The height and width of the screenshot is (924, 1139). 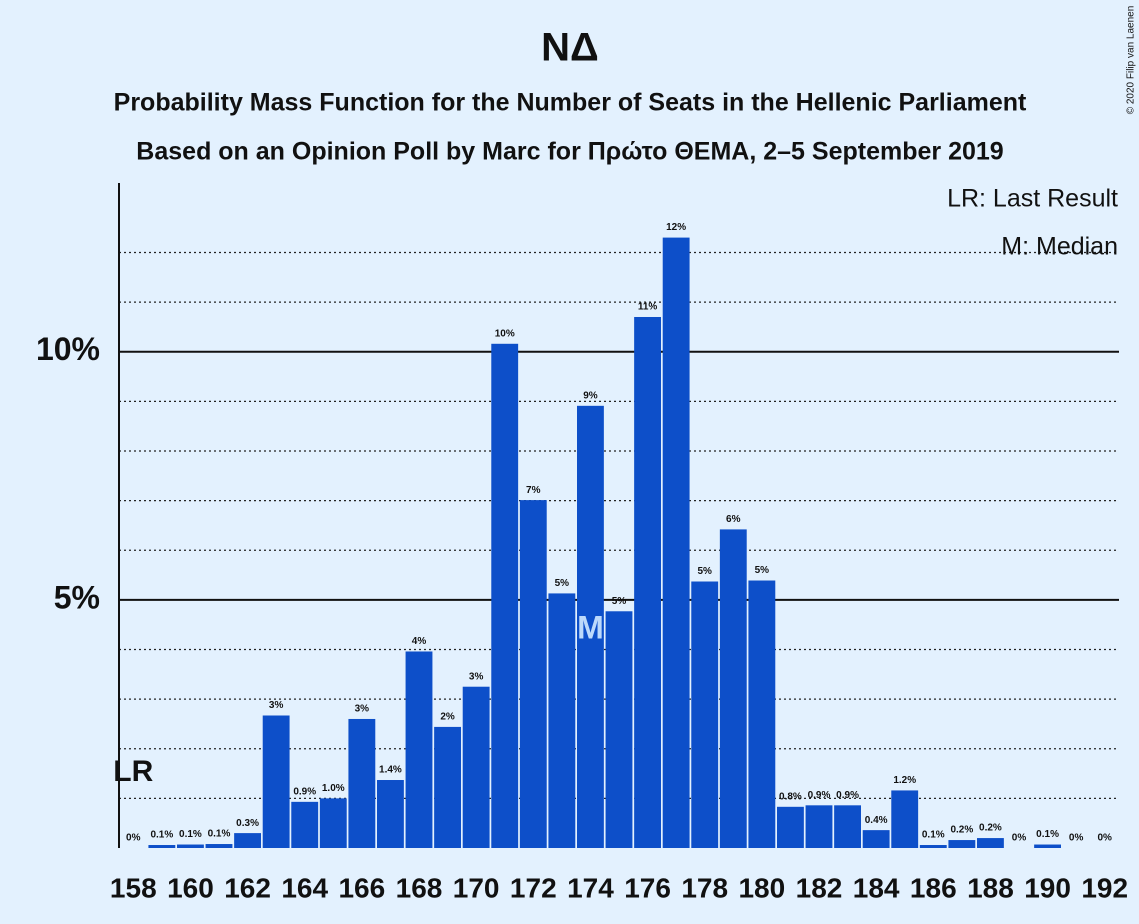 I want to click on legend-entry: M: Median, so click(x=1059, y=247).